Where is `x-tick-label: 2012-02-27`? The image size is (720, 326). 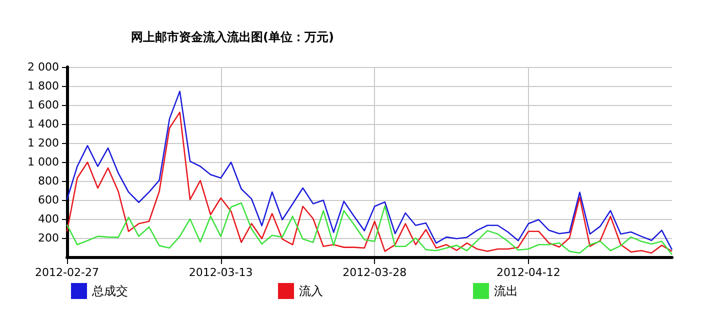
x-tick-label: 2012-02-27 is located at coordinates (67, 272).